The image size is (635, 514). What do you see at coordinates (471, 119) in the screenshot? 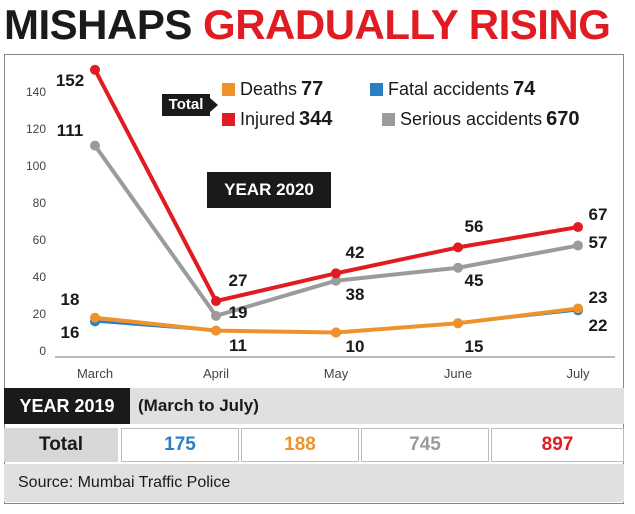
I see `legend-label-serious-accidents: Serious accidents` at bounding box center [471, 119].